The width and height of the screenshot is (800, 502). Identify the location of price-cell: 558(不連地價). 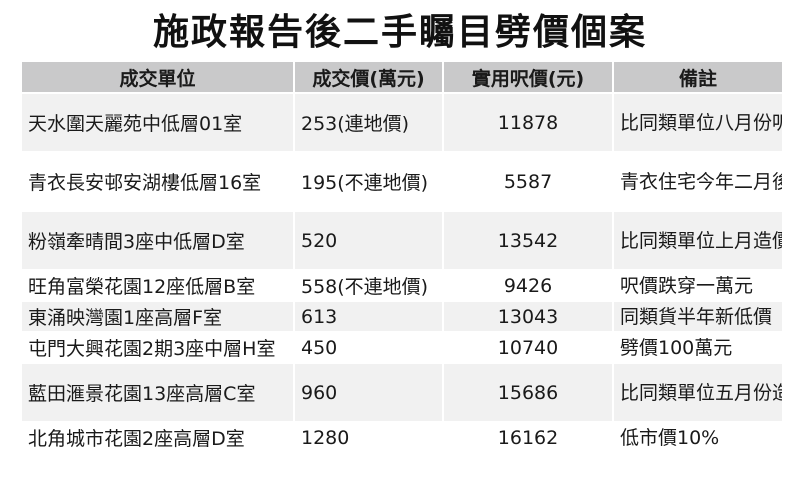
(368, 285).